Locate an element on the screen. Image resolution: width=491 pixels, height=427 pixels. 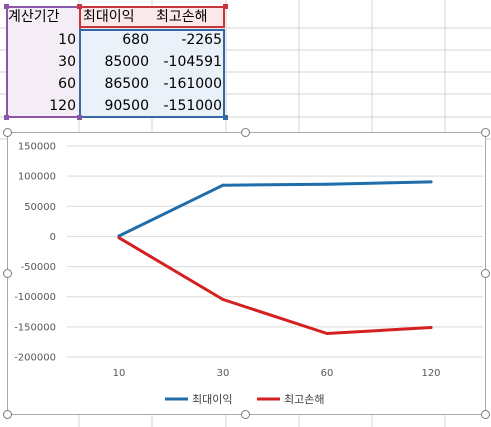
header-handle-top-right is located at coordinates (225, 6).